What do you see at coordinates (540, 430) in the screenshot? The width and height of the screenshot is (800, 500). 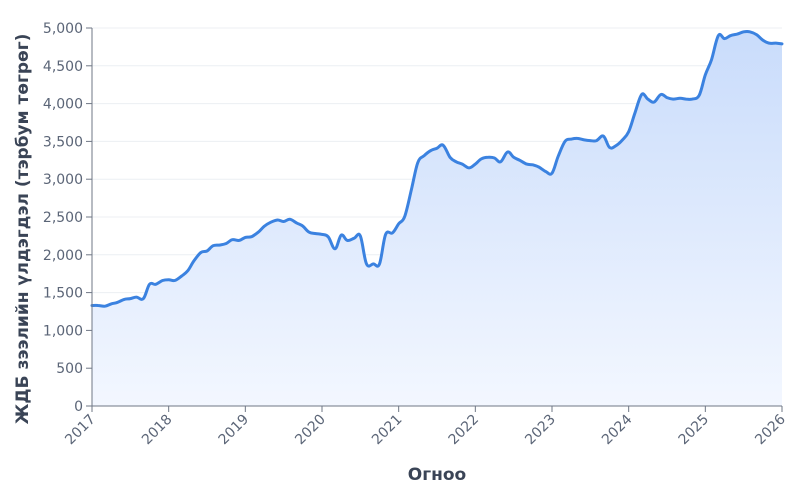 I see `x-tick-label: 2023` at bounding box center [540, 430].